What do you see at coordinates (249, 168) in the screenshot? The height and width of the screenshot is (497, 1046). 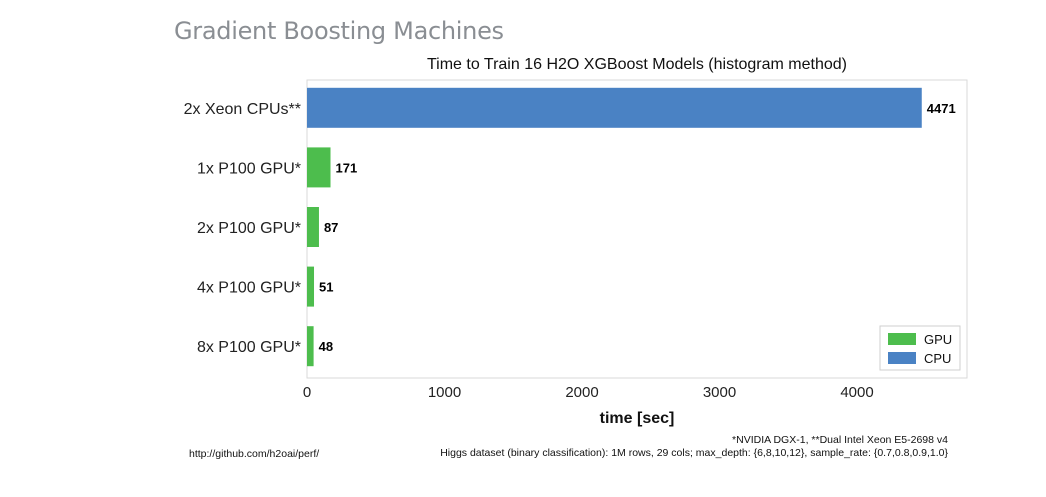 I see `category-label: 1x P100 GPU*` at bounding box center [249, 168].